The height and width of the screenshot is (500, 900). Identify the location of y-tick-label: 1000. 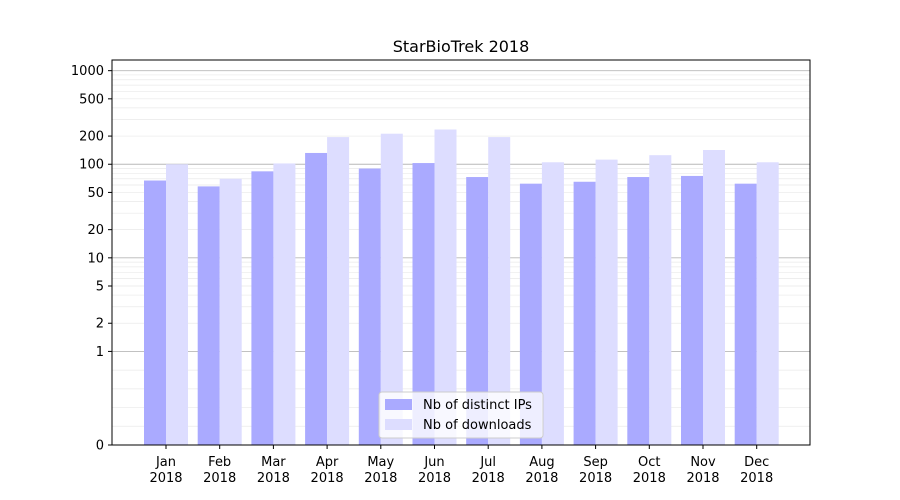
(87, 71).